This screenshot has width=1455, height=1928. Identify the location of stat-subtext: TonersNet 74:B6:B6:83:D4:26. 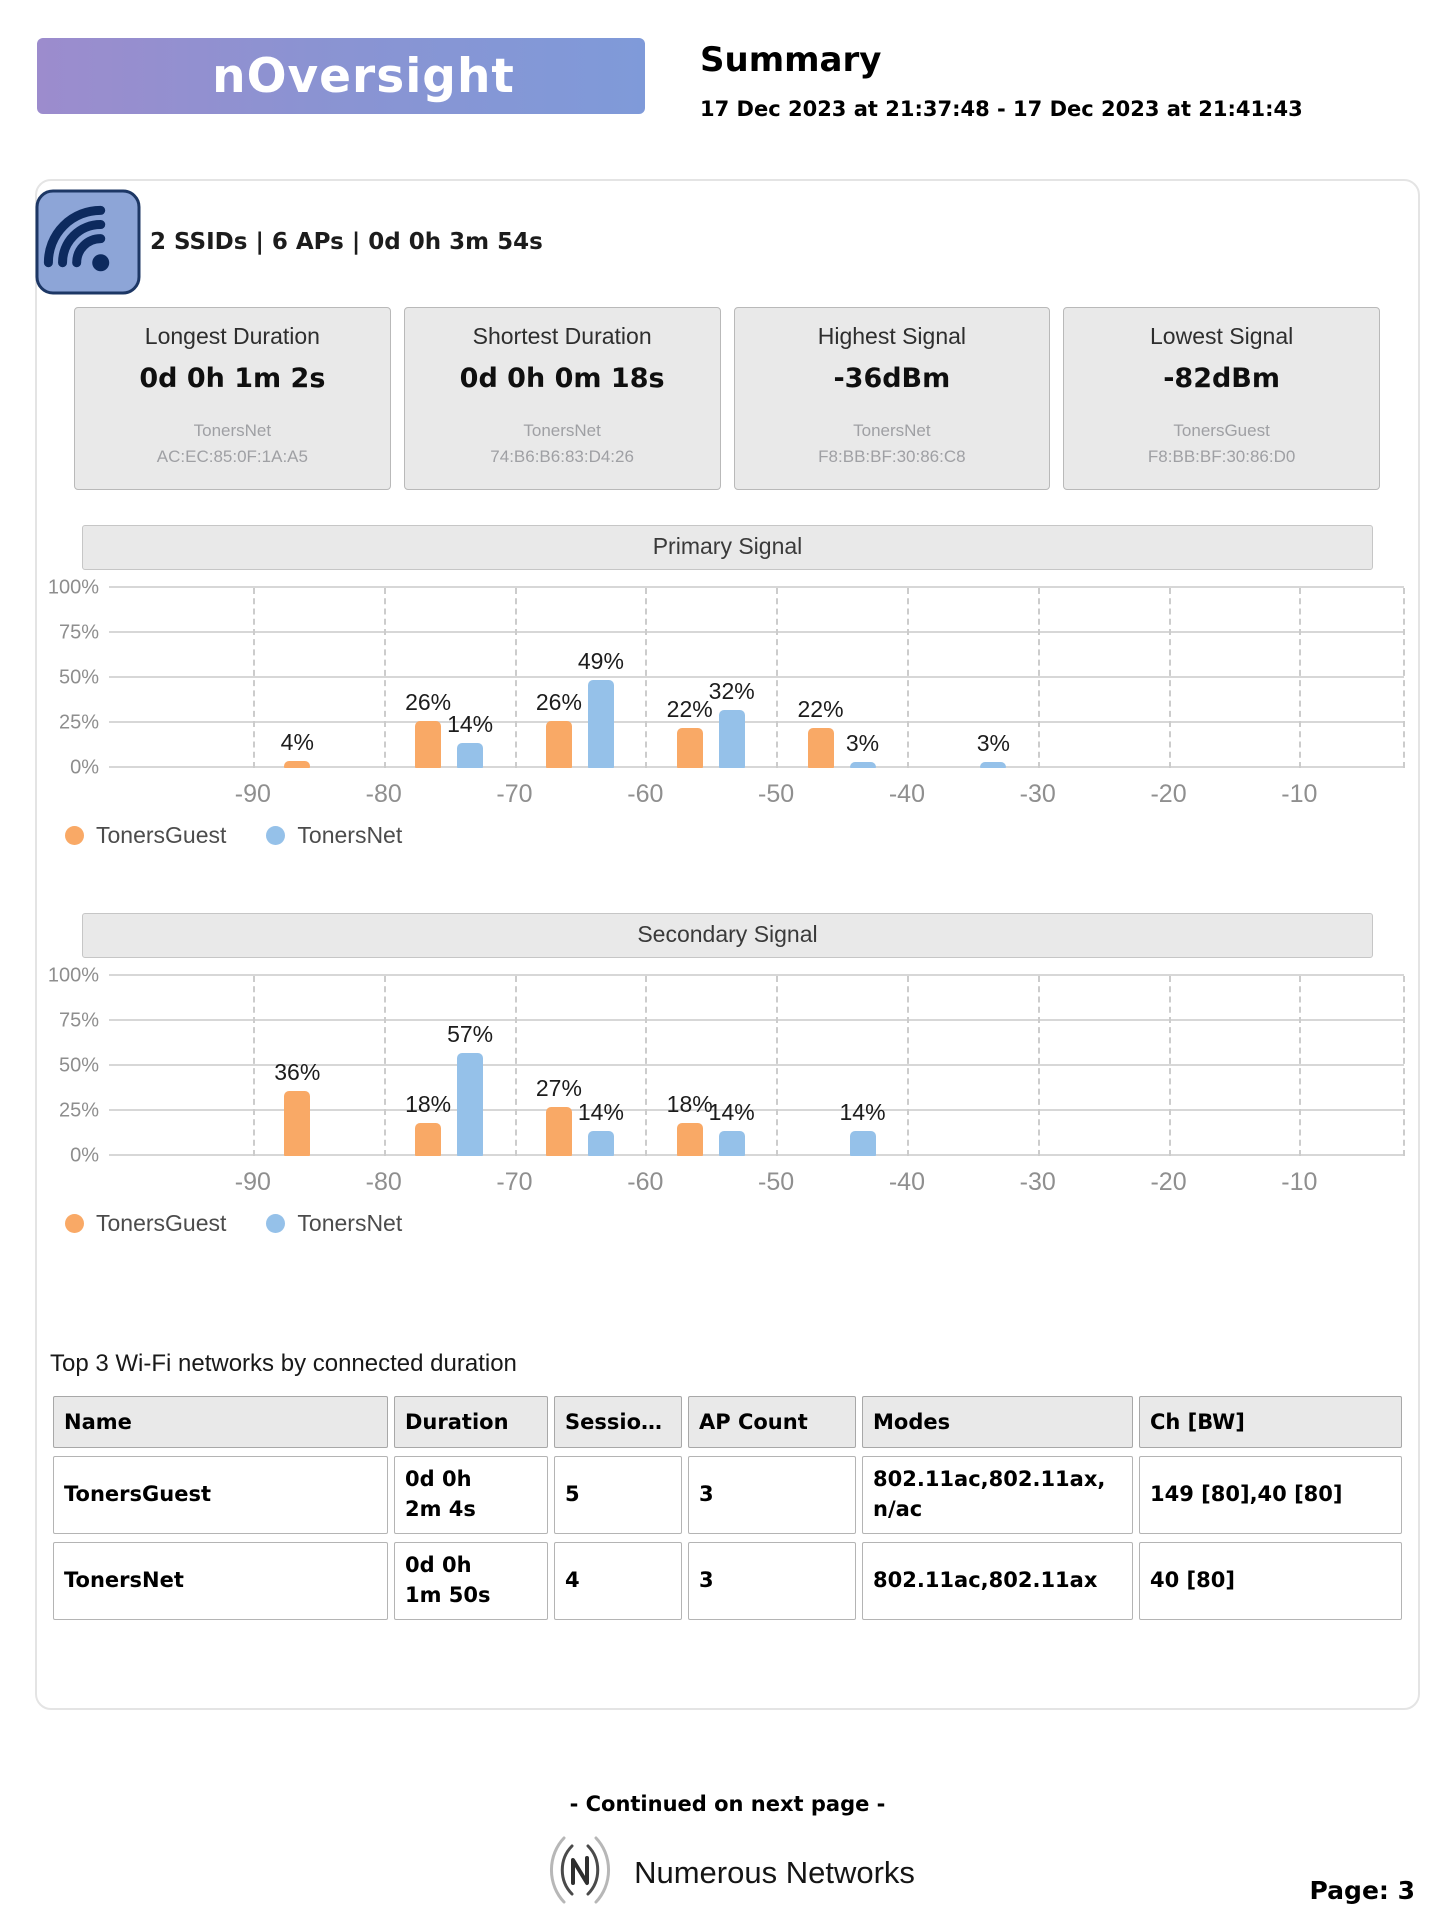
(562, 444).